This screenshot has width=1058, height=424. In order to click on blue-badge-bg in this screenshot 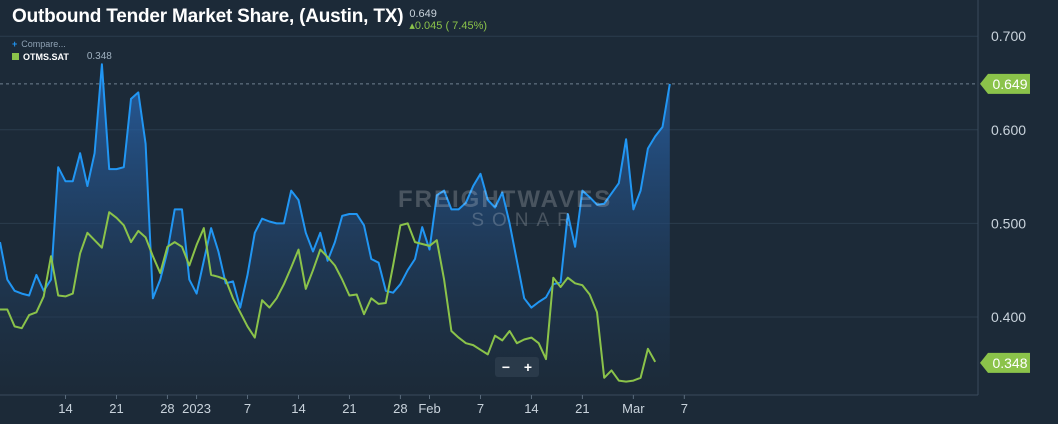, I will do `click(1005, 83)`.